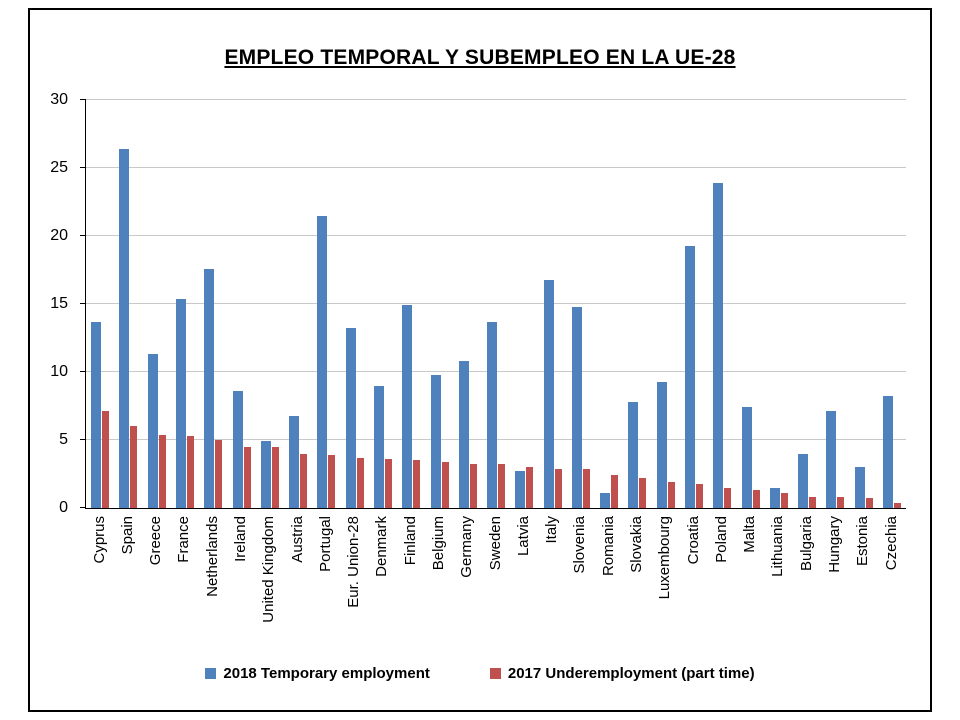 This screenshot has width=960, height=720. I want to click on x-axis-cell: Estonia, so click(863, 576).